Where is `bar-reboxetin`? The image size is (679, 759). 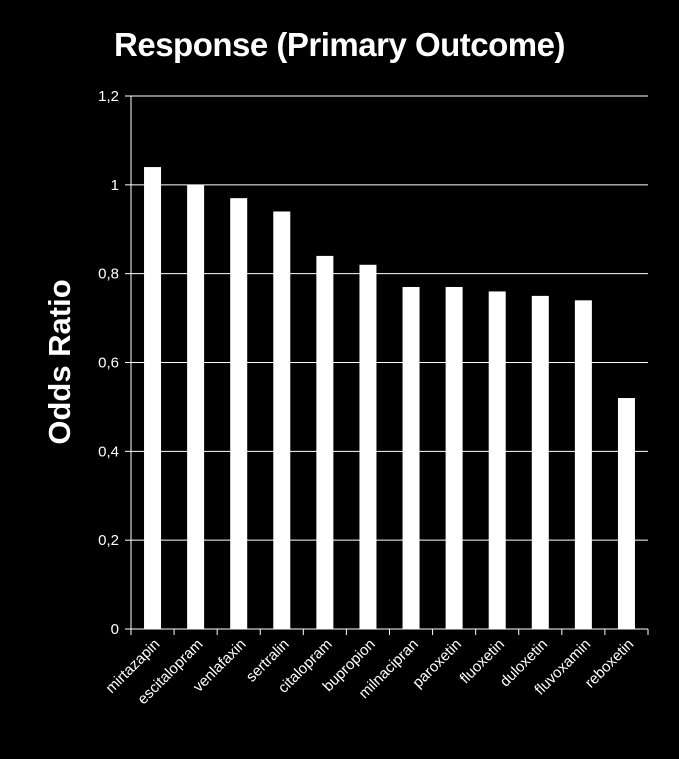 bar-reboxetin is located at coordinates (626, 513).